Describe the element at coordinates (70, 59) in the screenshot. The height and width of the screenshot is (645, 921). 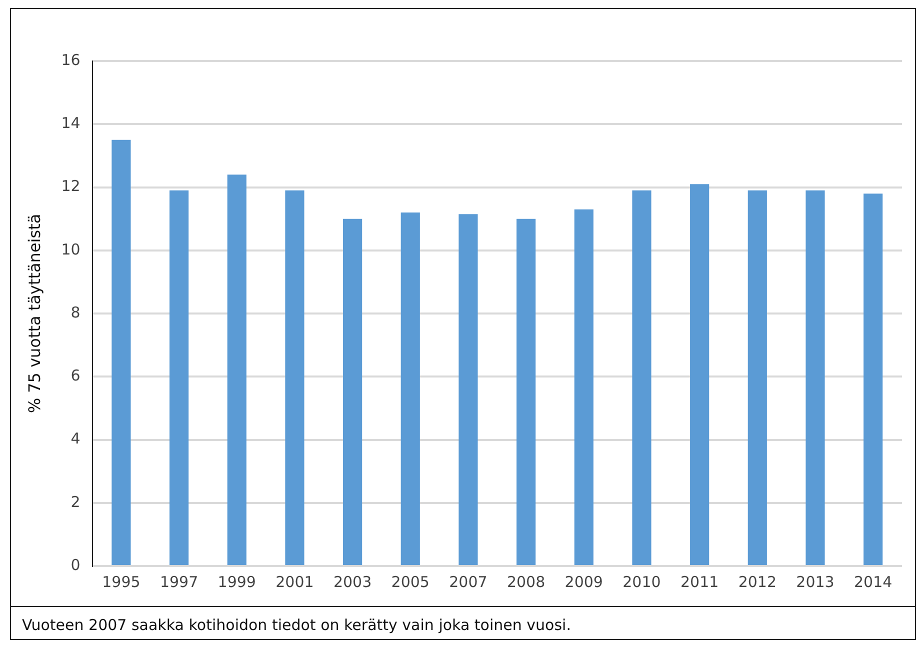
I see `y-tick-label: 16` at that location.